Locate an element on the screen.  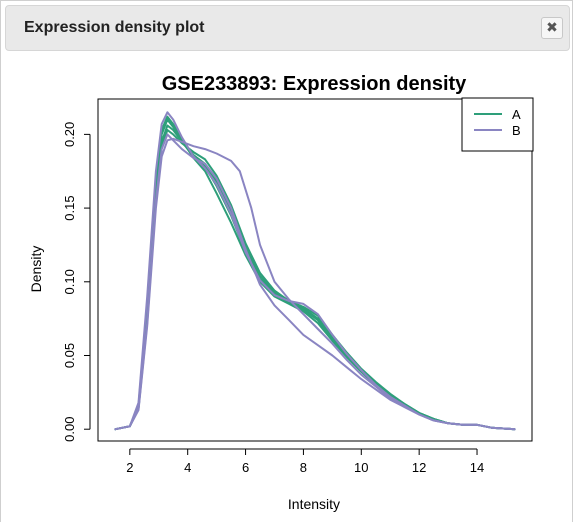
dialog-title: Expression density plot is located at coordinates (114, 27).